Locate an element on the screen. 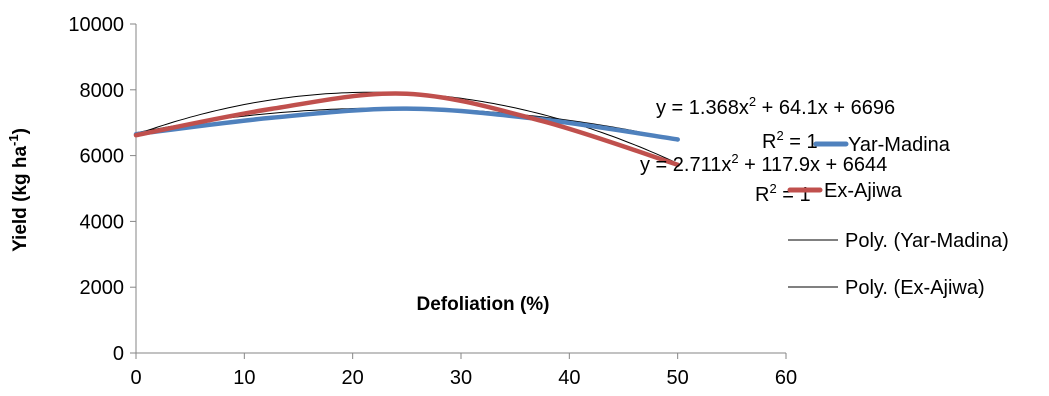 Image resolution: width=1049 pixels, height=396 pixels. legend-item-poly-yar-madina: Poly. (Yar-Madina) is located at coordinates (898, 241).